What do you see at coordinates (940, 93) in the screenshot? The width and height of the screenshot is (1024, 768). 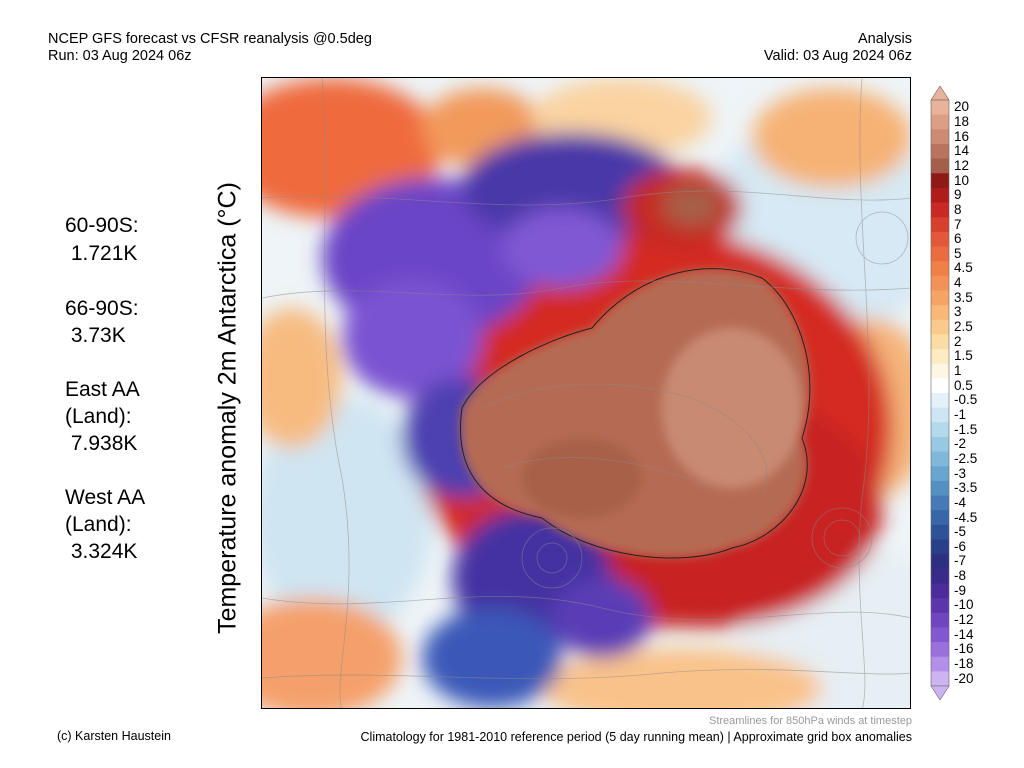 I see `colorbar-top-arrow` at bounding box center [940, 93].